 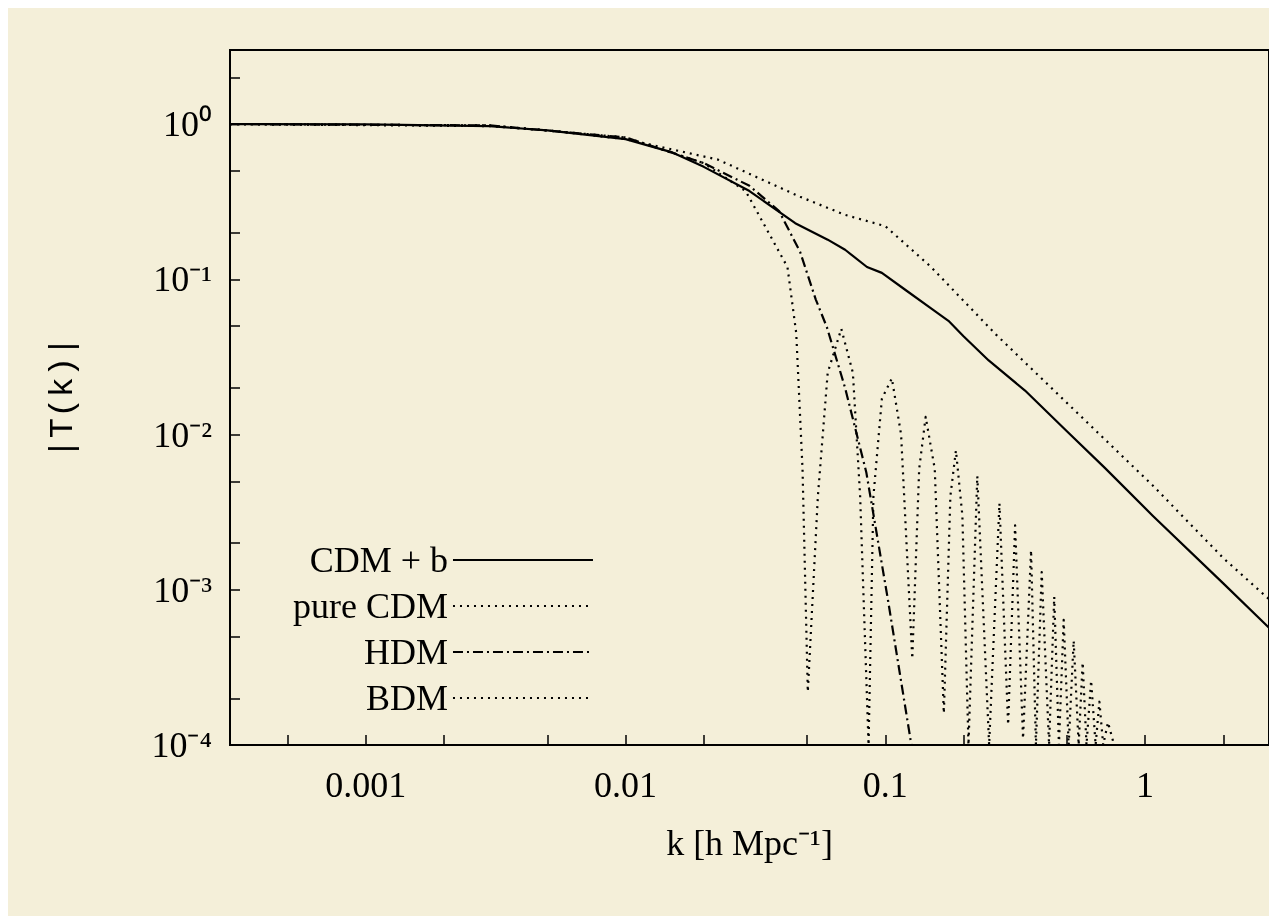 What do you see at coordinates (1145, 785) in the screenshot?
I see `x-tick-label: 1` at bounding box center [1145, 785].